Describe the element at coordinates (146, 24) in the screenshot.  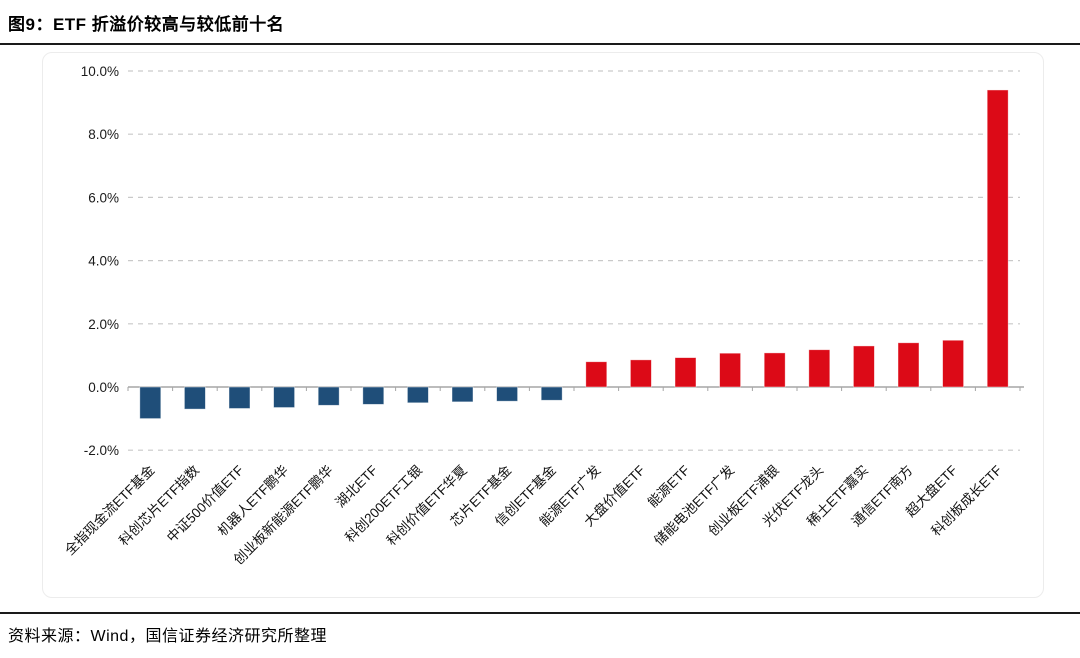
I see `figure-title: 图9：ETF 折溢价较高与较低前十名` at that location.